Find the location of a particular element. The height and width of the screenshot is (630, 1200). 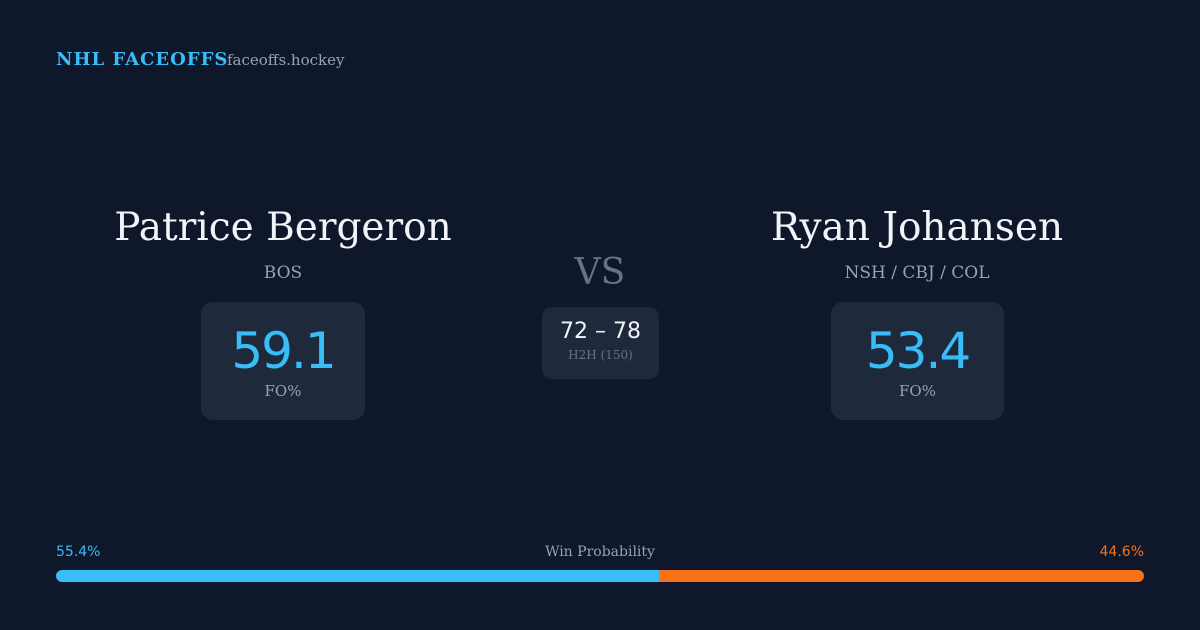

h2h-card: 72 – 78 H2H (150) is located at coordinates (600, 343).